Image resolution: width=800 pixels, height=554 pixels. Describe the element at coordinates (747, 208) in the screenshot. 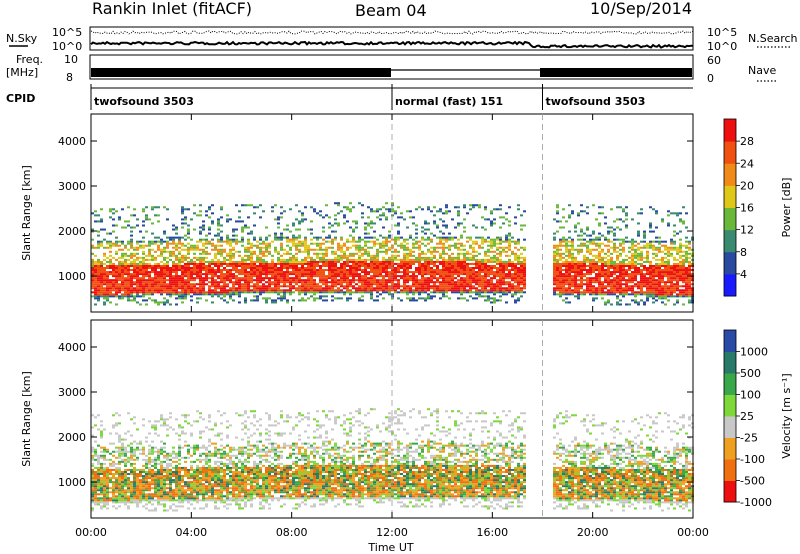

I see `colorbar-tick-label: 16` at that location.